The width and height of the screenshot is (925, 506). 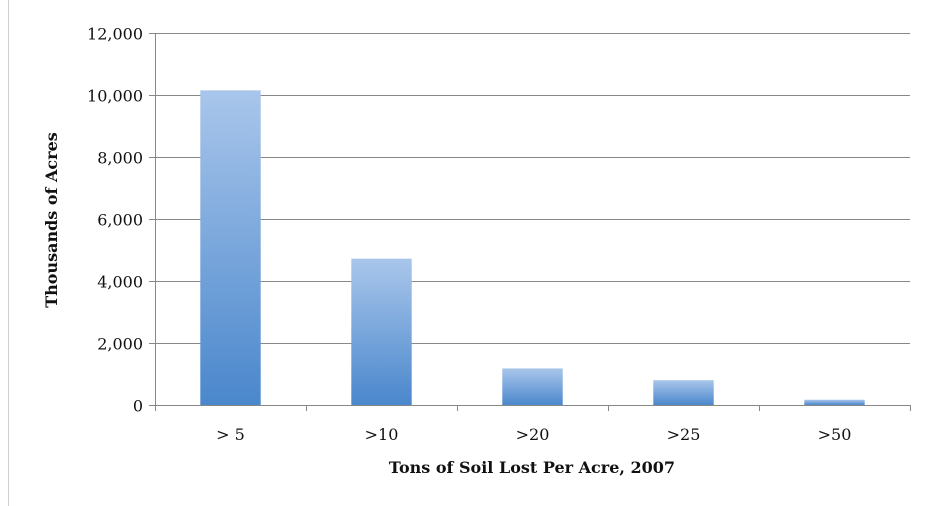 I want to click on x-tick-label: >25, so click(x=684, y=434).